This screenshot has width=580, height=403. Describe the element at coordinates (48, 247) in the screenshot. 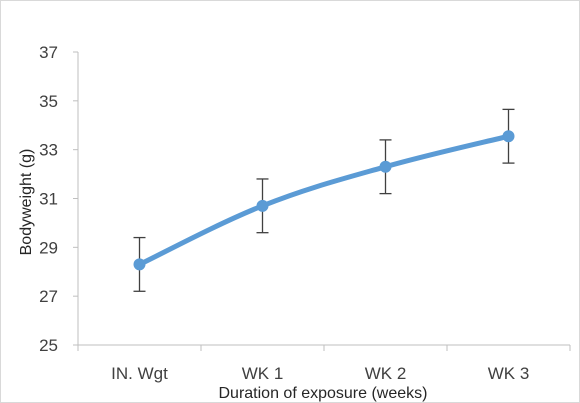

I see `y-tick-label: 29` at that location.